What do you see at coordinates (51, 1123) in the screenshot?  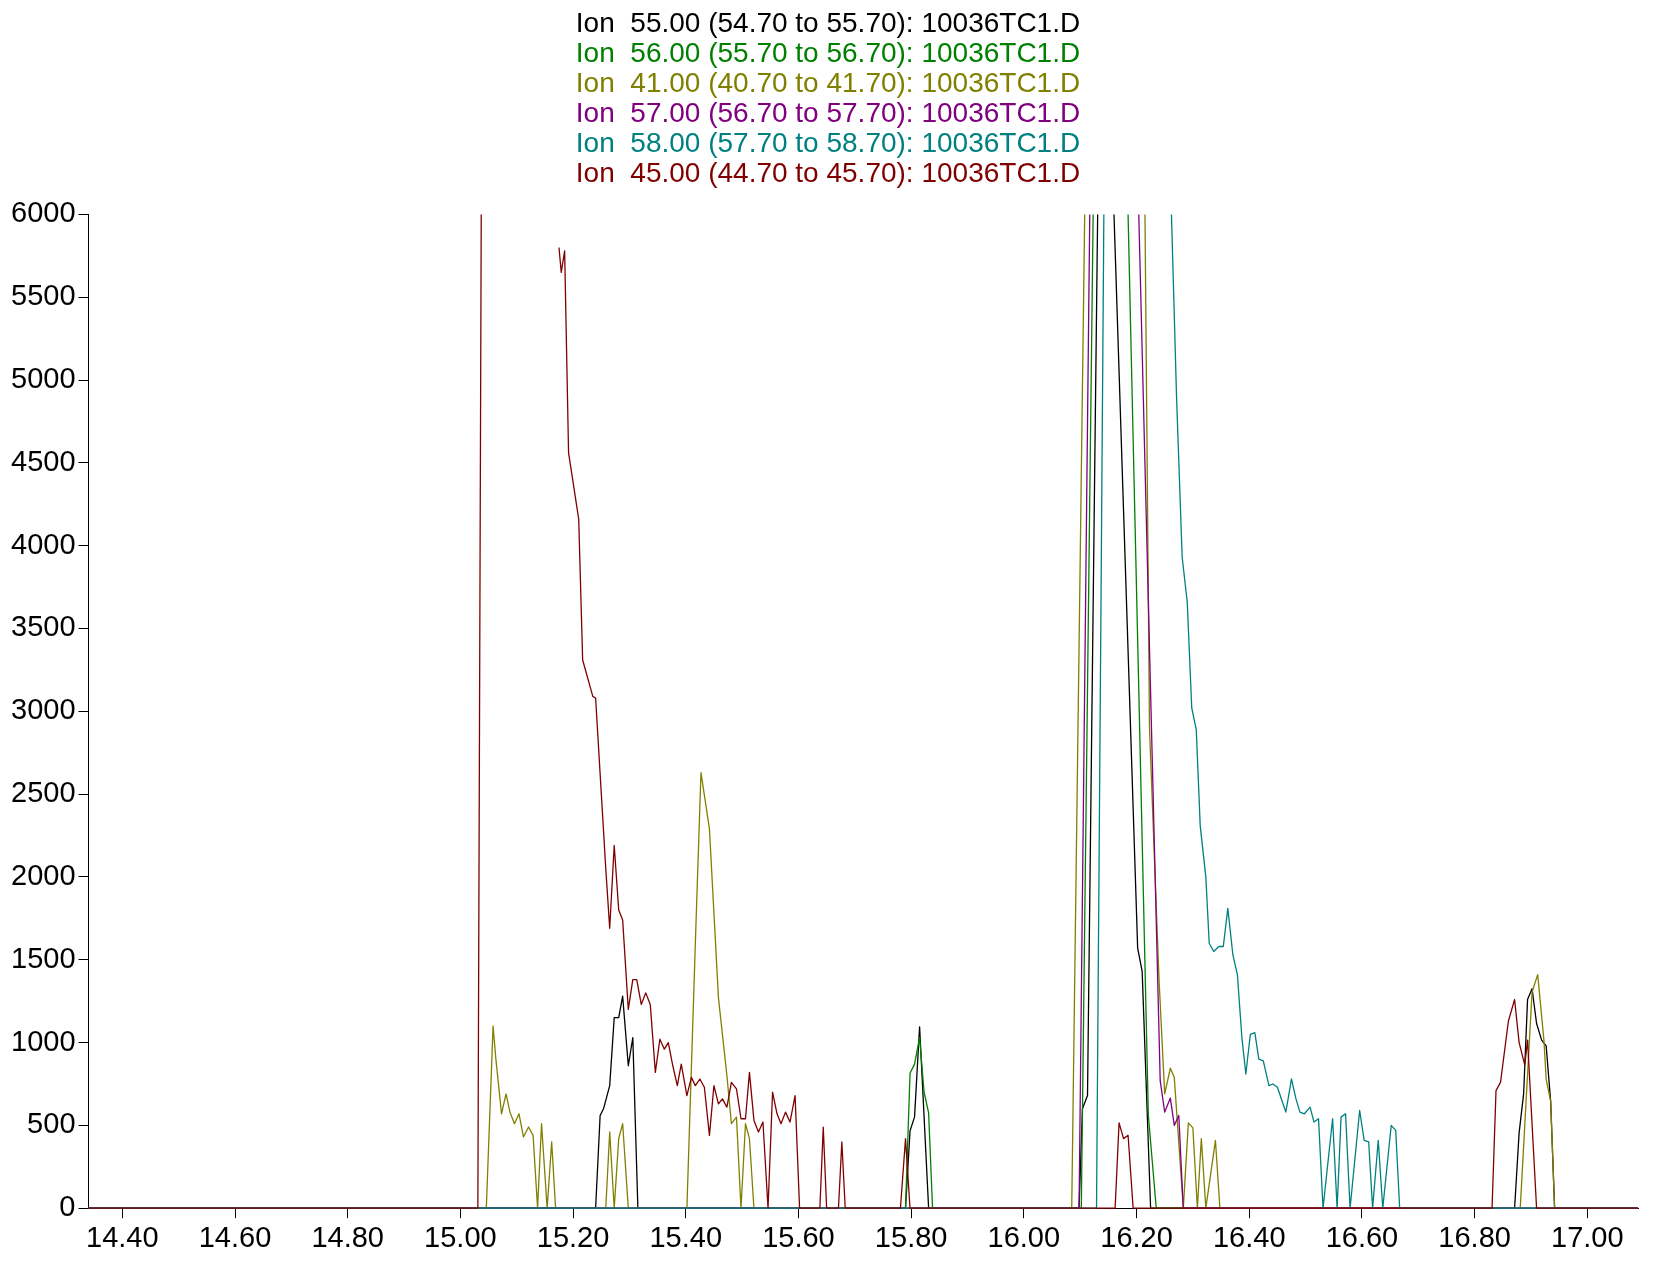 I see `y-tick-label: 500` at bounding box center [51, 1123].